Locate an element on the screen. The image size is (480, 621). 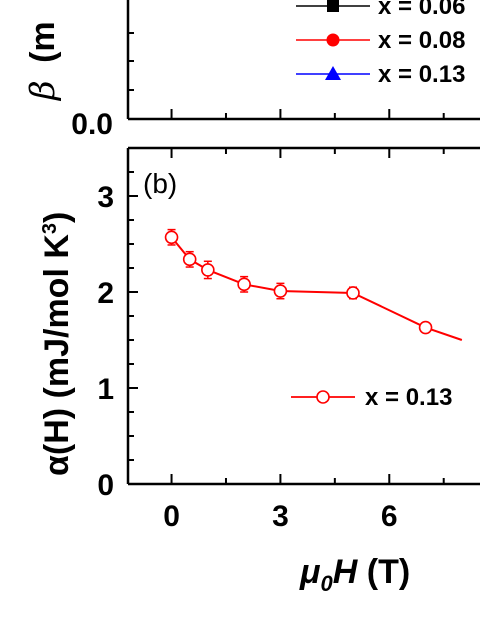
xlabel-mu: μ is located at coordinates (310, 572).